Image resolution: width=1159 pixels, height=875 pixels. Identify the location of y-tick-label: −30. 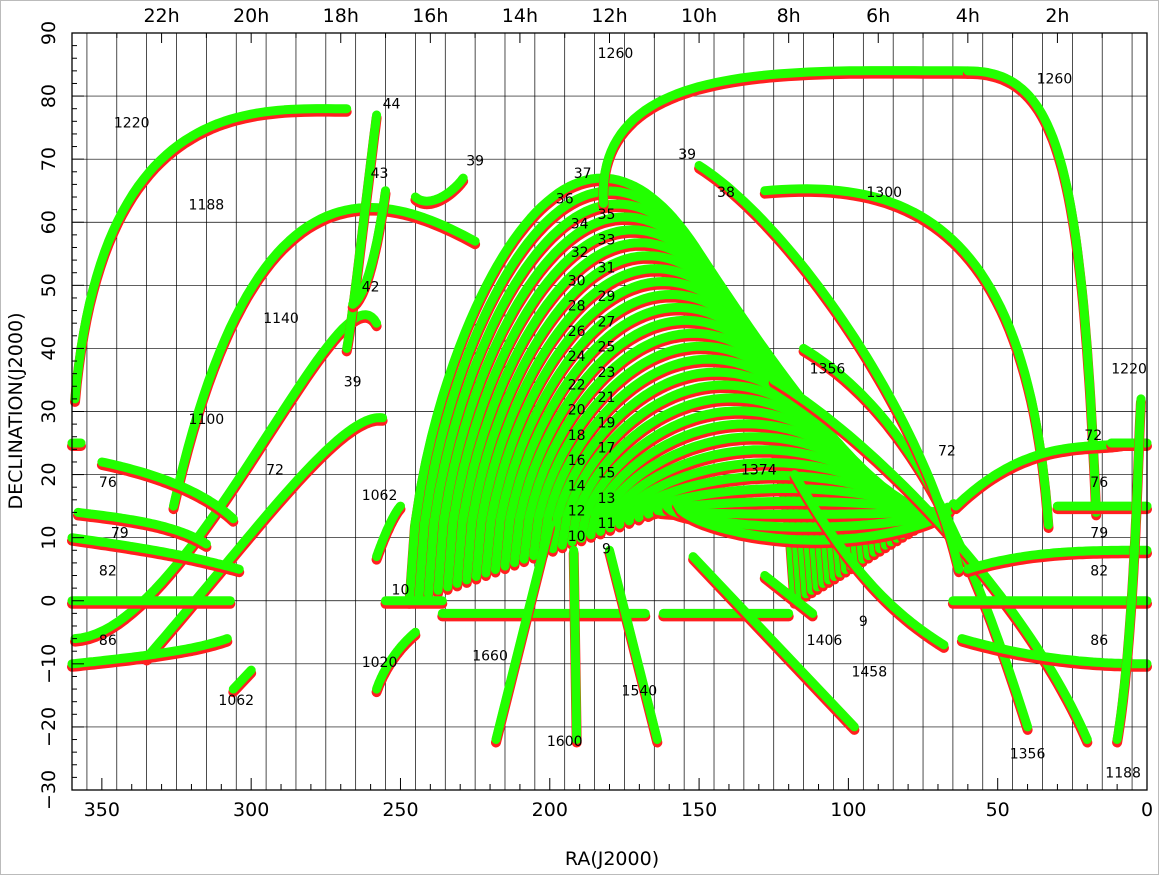
(49, 790).